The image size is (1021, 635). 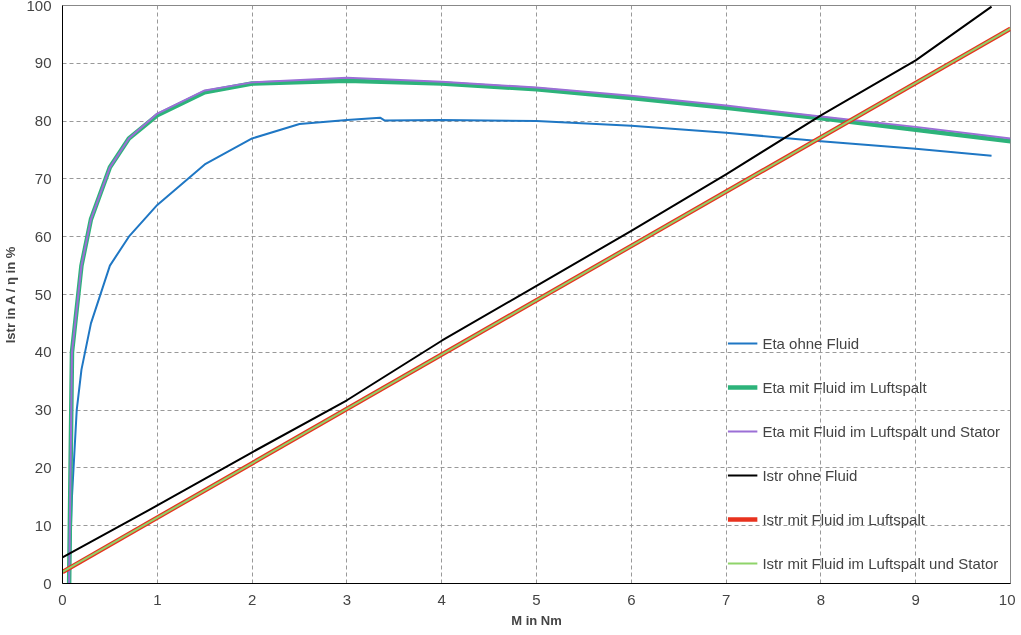 I want to click on legend-label: Istr ohne Fluid, so click(x=810, y=475).